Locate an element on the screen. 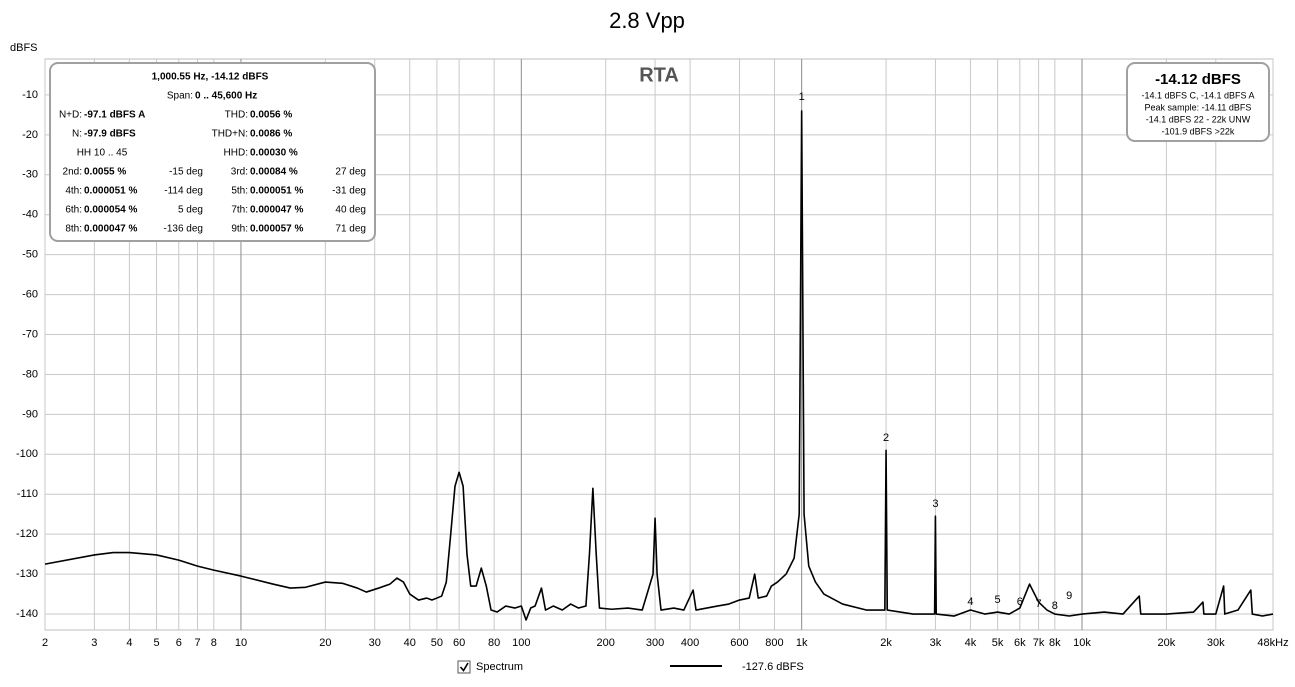 The width and height of the screenshot is (1295, 687). harmonic-value: 0.000051 % is located at coordinates (110, 191).